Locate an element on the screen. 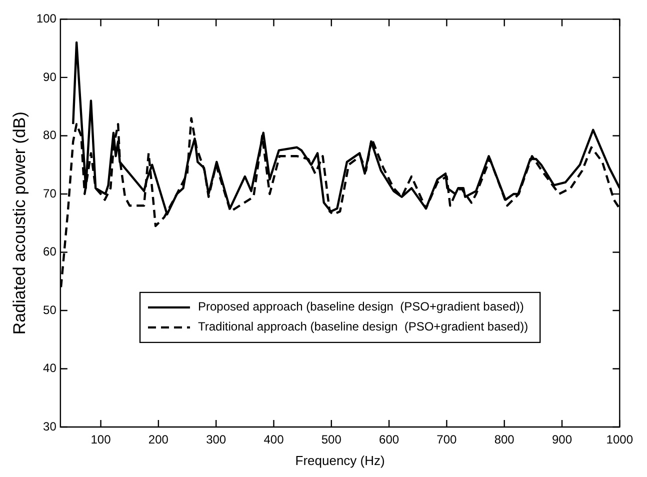 This screenshot has height=477, width=647. y-tick-label: 50 is located at coordinates (50, 309).